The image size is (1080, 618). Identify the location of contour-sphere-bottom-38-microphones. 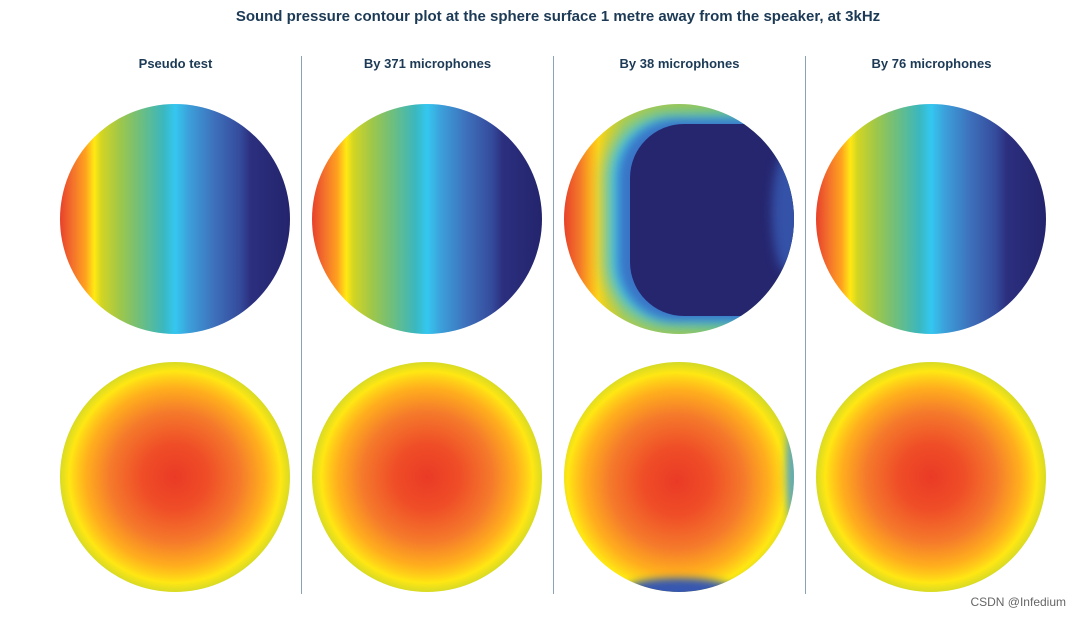
(679, 477).